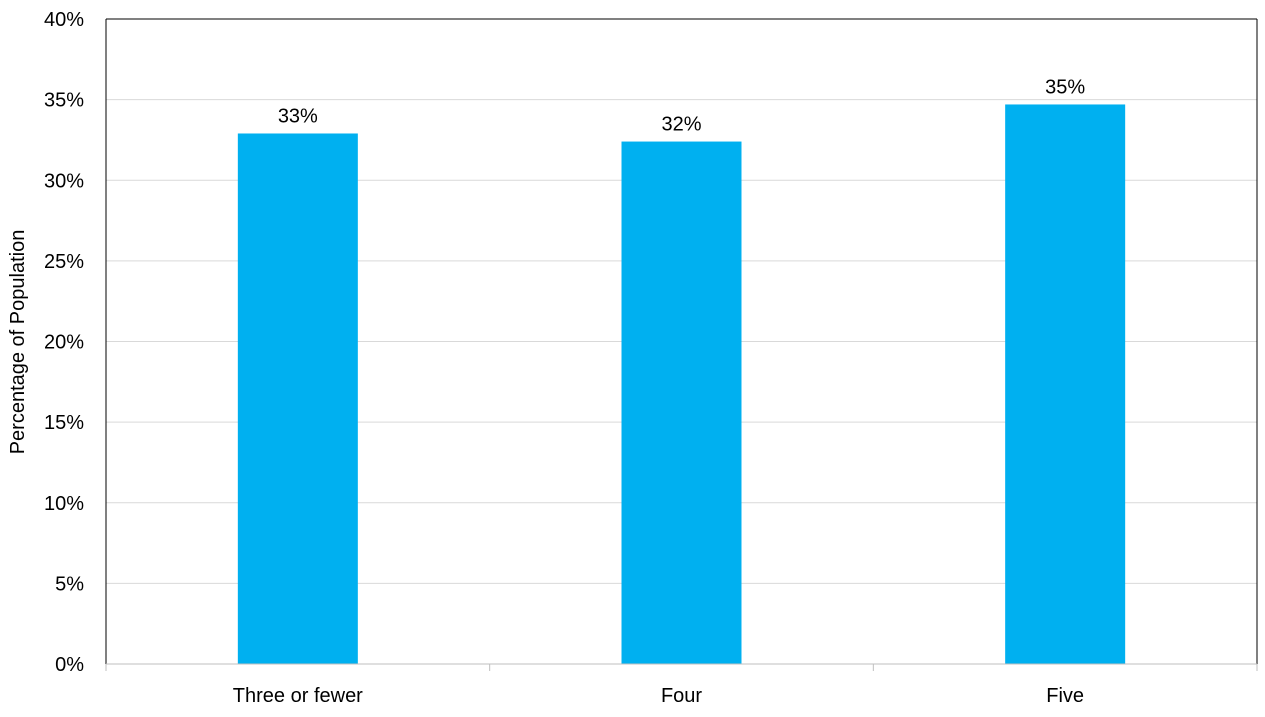 The image size is (1265, 717). What do you see at coordinates (64, 423) in the screenshot?
I see `y-tick-label: 15%` at bounding box center [64, 423].